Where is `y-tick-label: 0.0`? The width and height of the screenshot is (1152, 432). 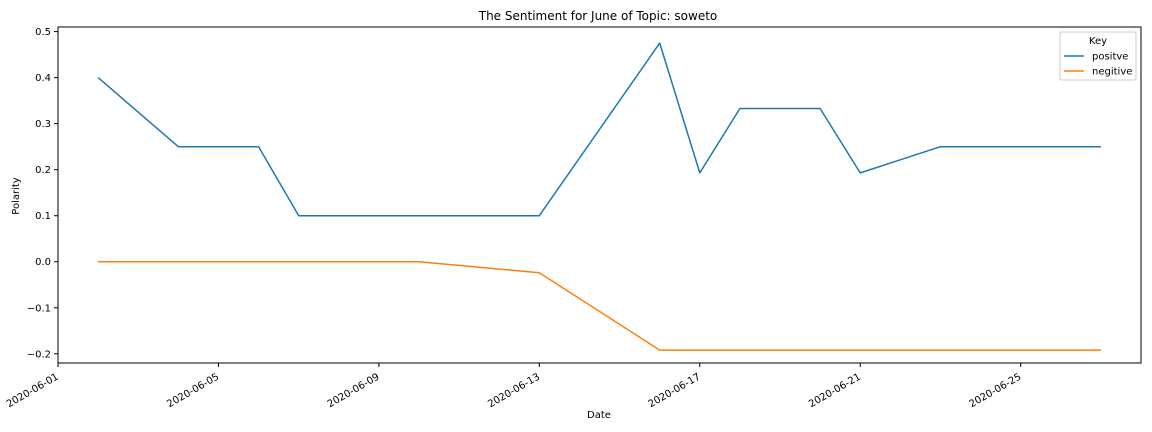 y-tick-label: 0.0 is located at coordinates (43, 262).